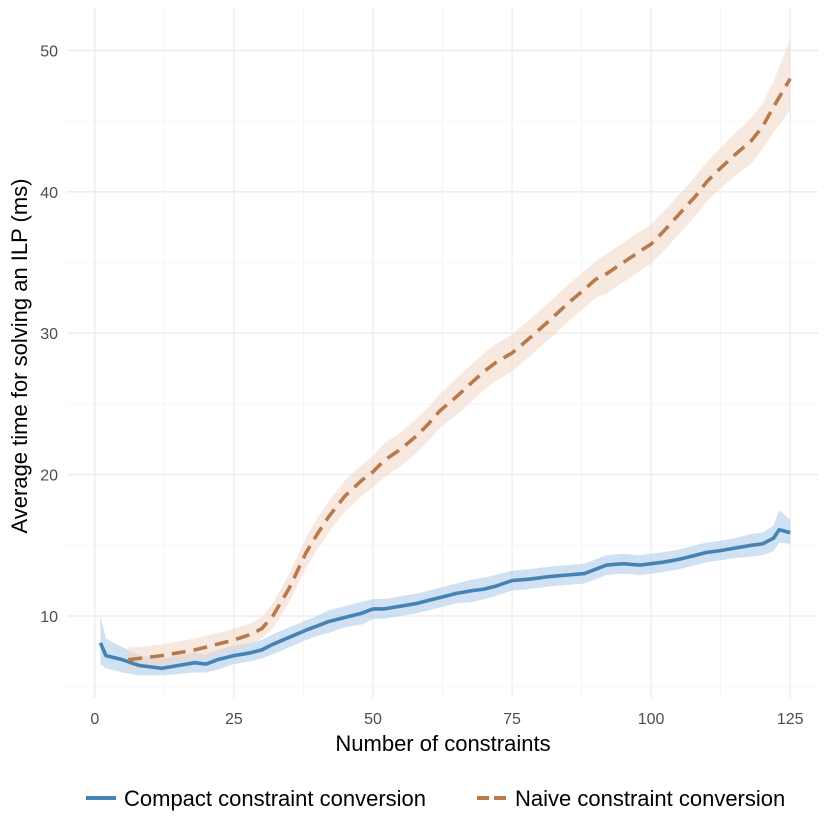 The height and width of the screenshot is (830, 830). I want to click on y-tick-label: 50, so click(49, 51).